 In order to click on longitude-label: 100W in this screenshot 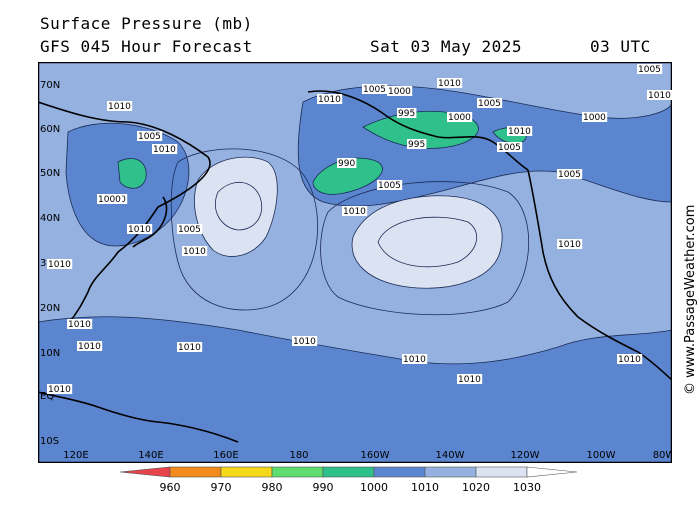, I will do `click(601, 455)`.